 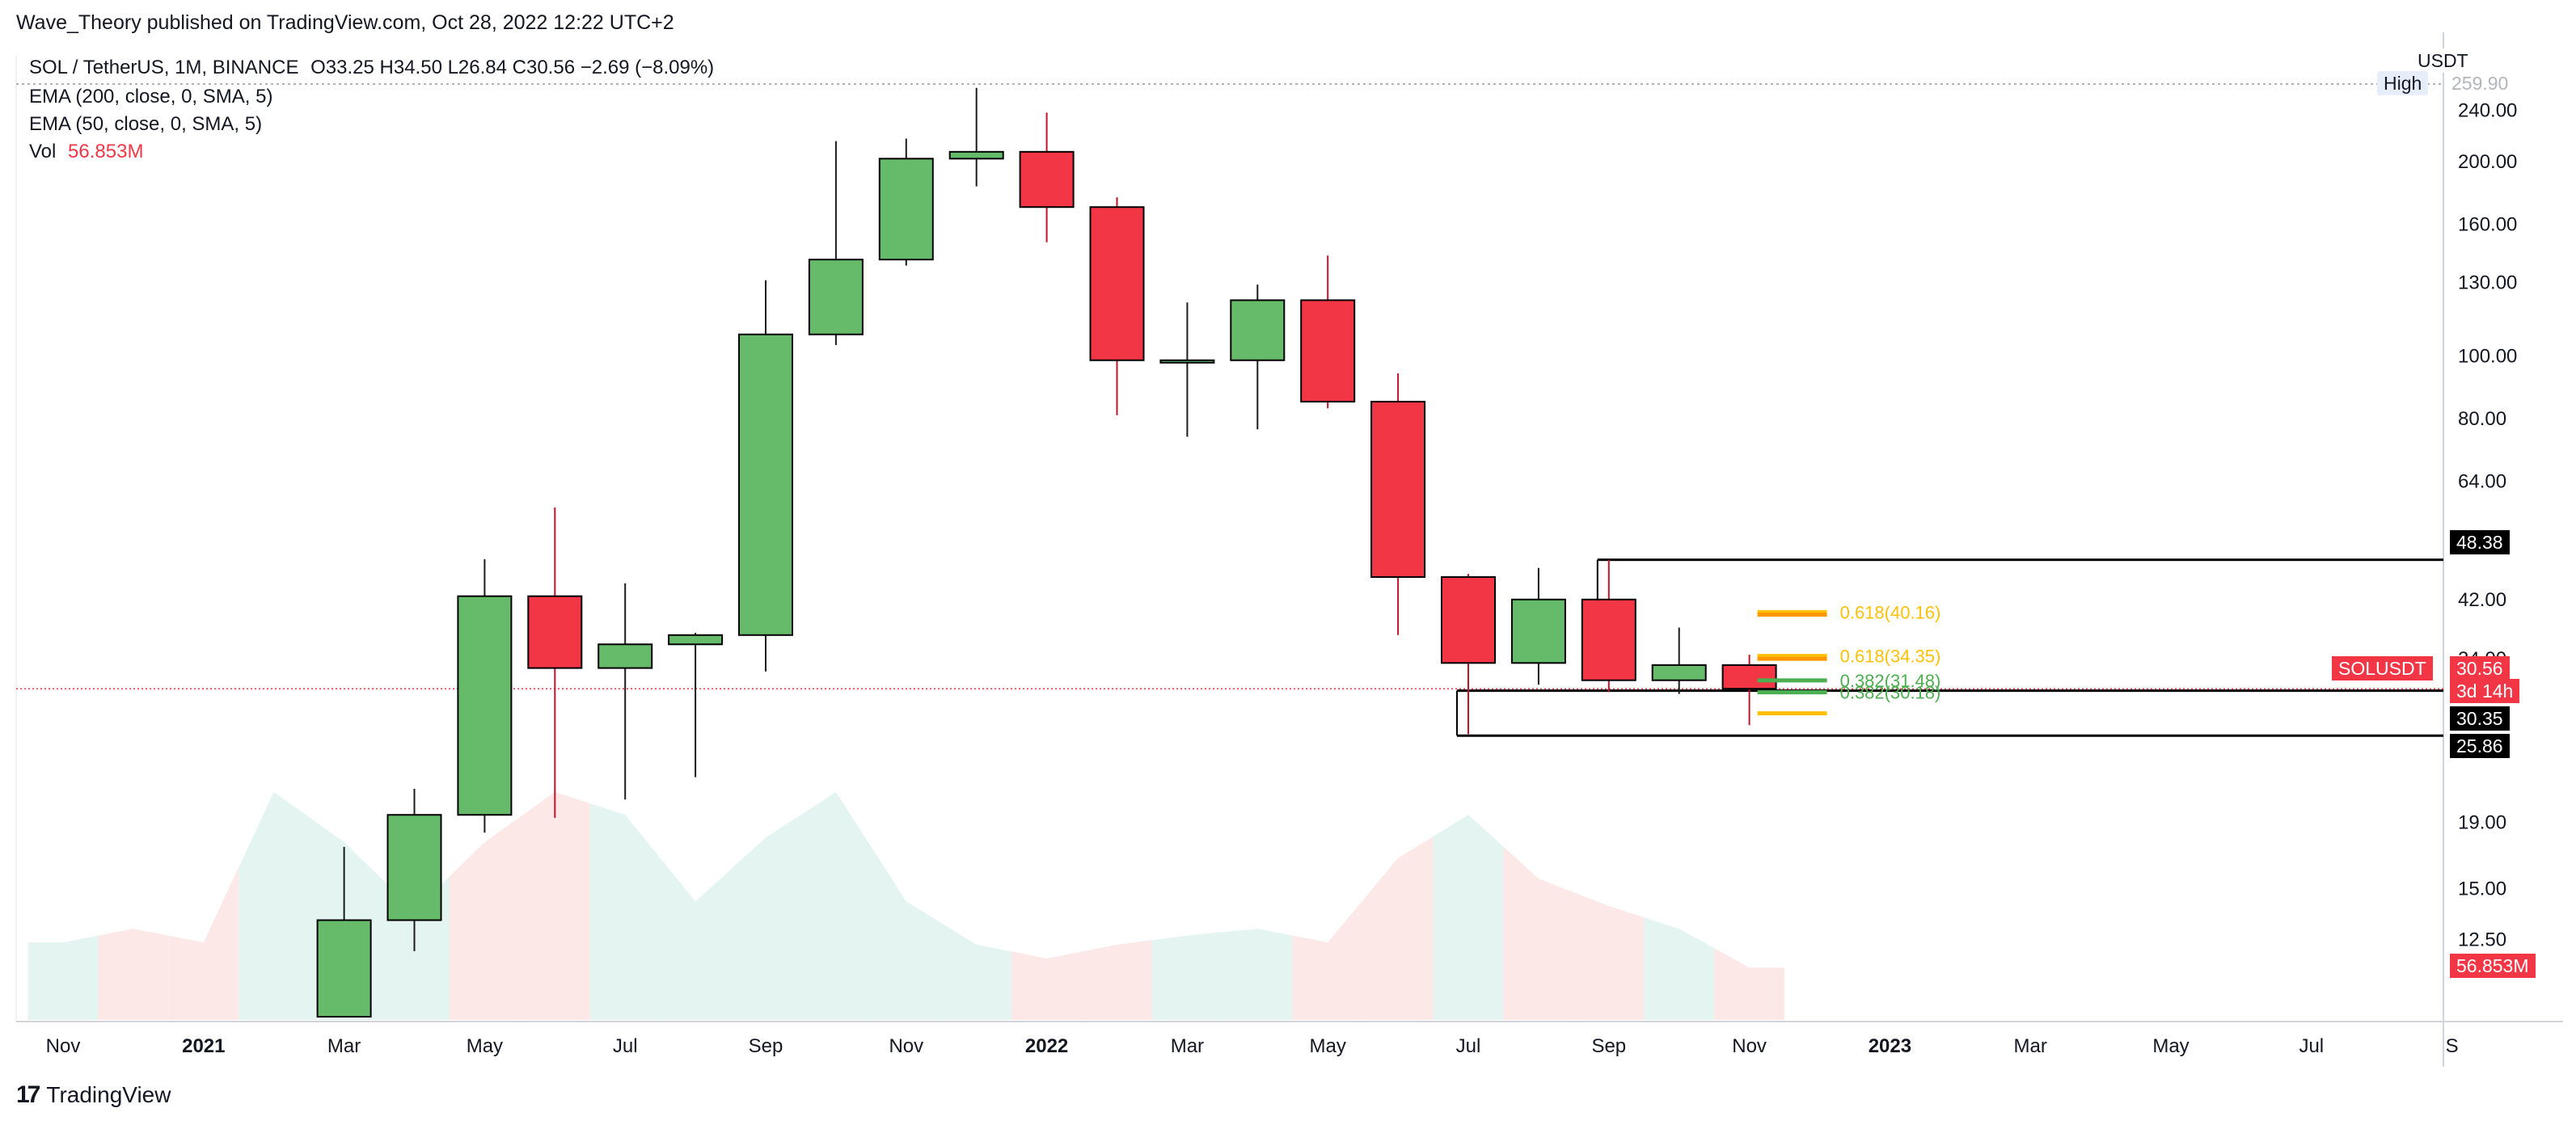 I want to click on time-tick-7: 2022, so click(x=1046, y=1046).